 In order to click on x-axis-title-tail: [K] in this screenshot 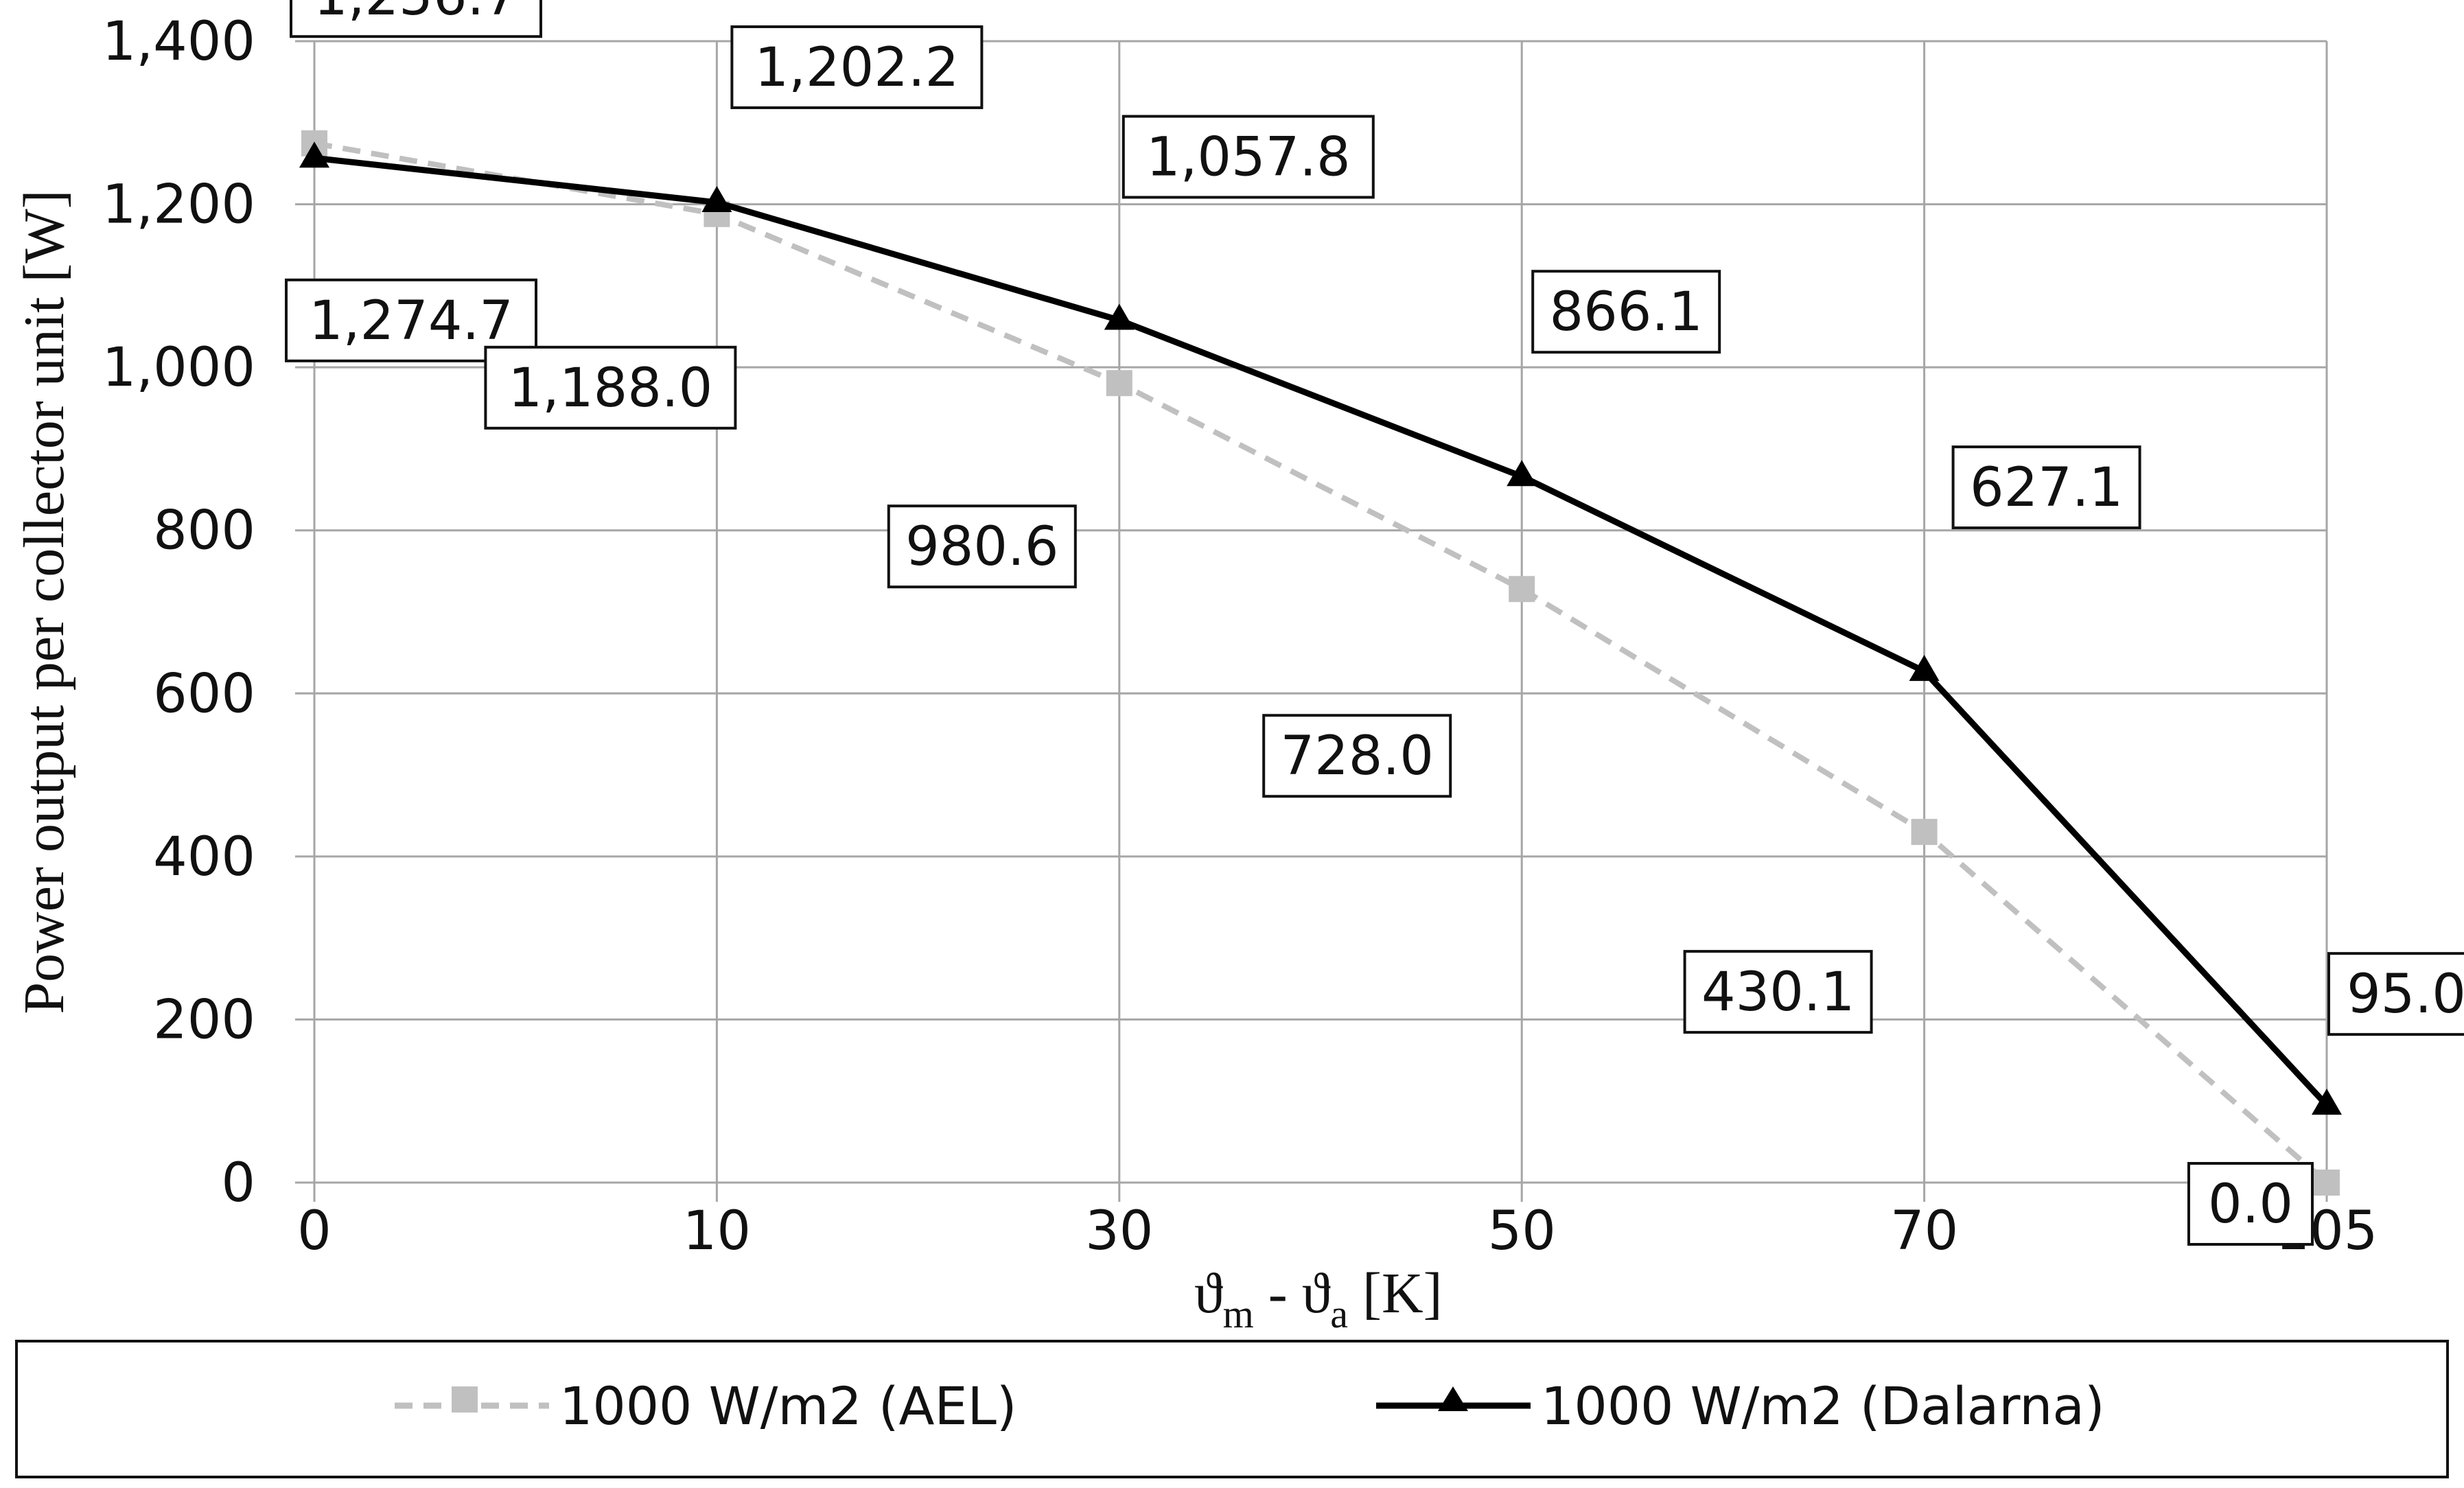, I will do `click(1395, 1294)`.